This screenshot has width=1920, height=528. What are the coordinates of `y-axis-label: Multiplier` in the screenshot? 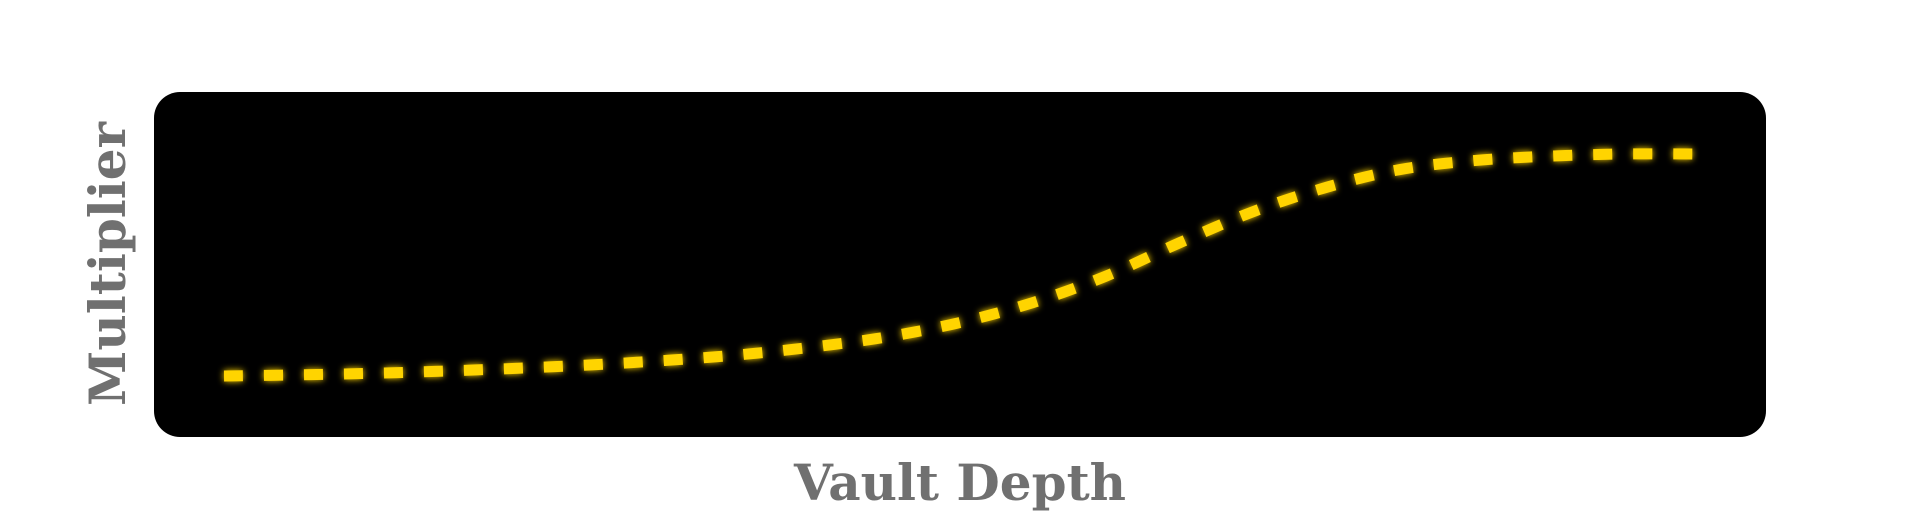 It's located at (107, 263).